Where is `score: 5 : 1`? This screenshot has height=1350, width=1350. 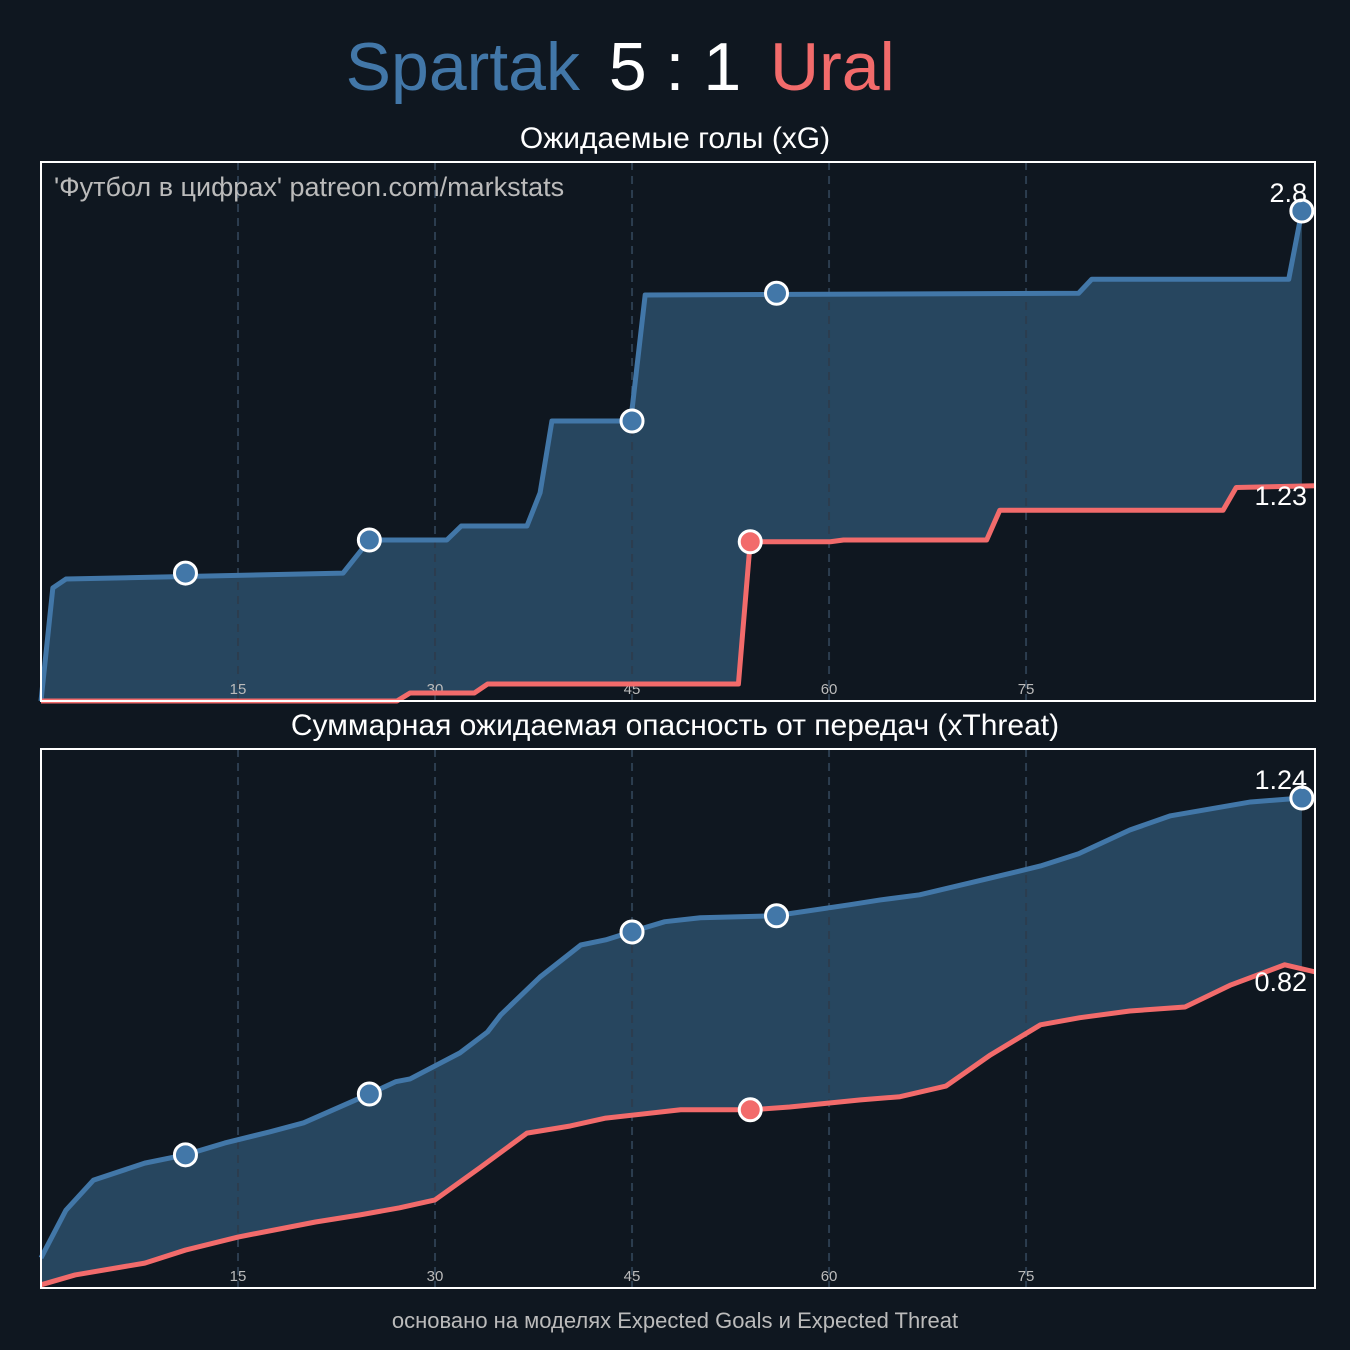 score: 5 : 1 is located at coordinates (675, 67).